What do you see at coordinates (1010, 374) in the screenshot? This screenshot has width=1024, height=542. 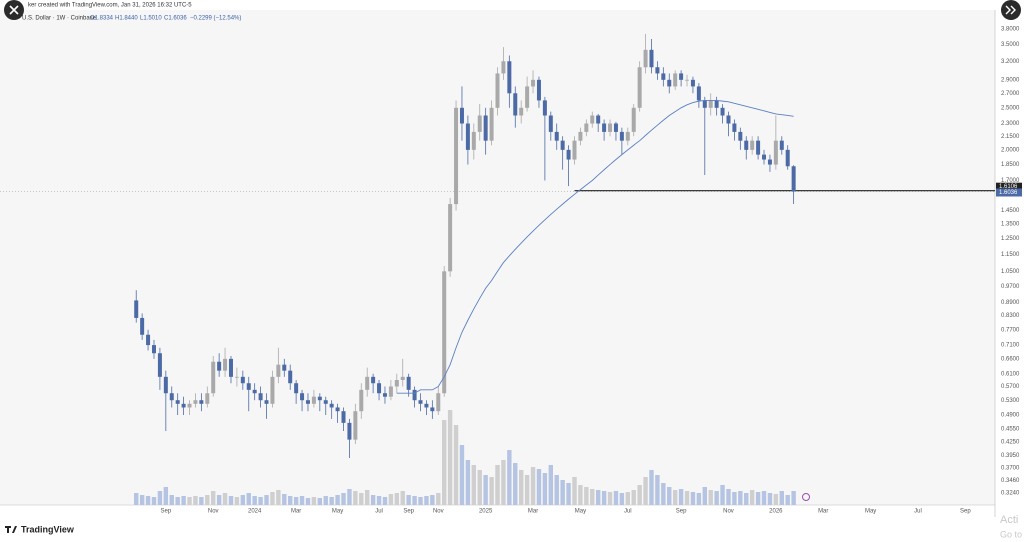 I see `y-tick-label: 0.6100` at bounding box center [1010, 374].